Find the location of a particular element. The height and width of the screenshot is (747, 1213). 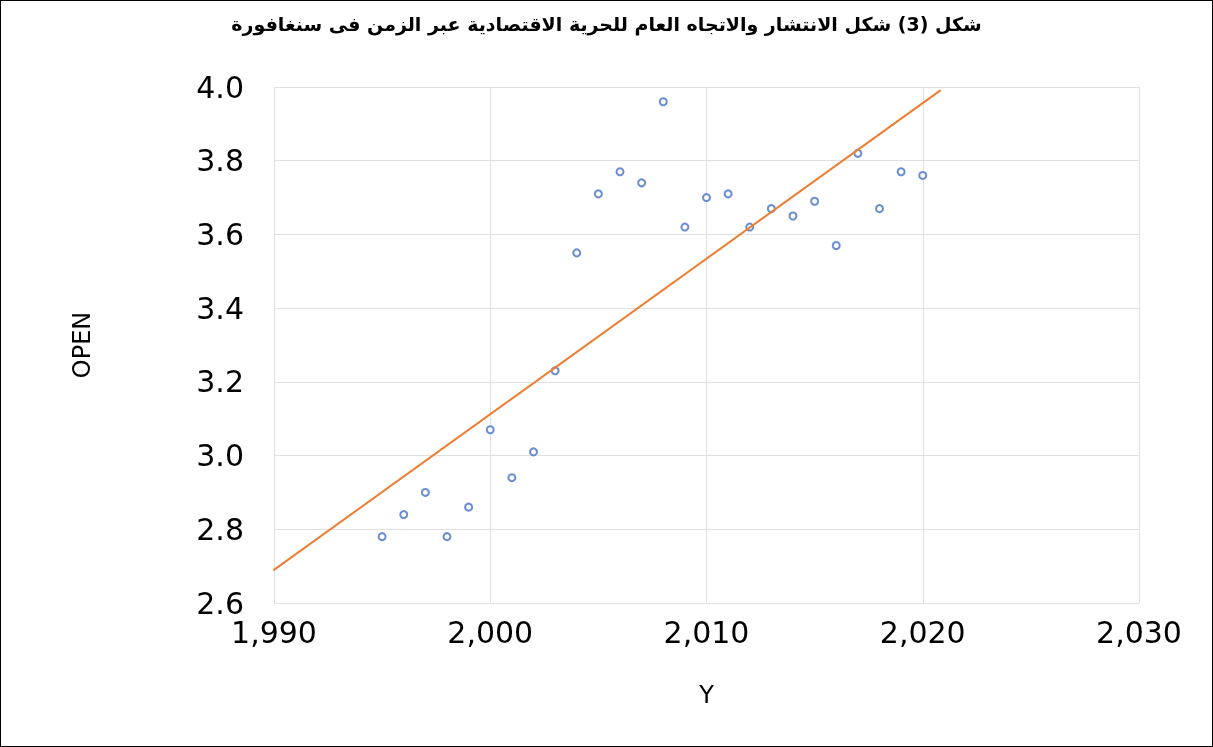

y-tick-label: 3.8 is located at coordinates (220, 161).